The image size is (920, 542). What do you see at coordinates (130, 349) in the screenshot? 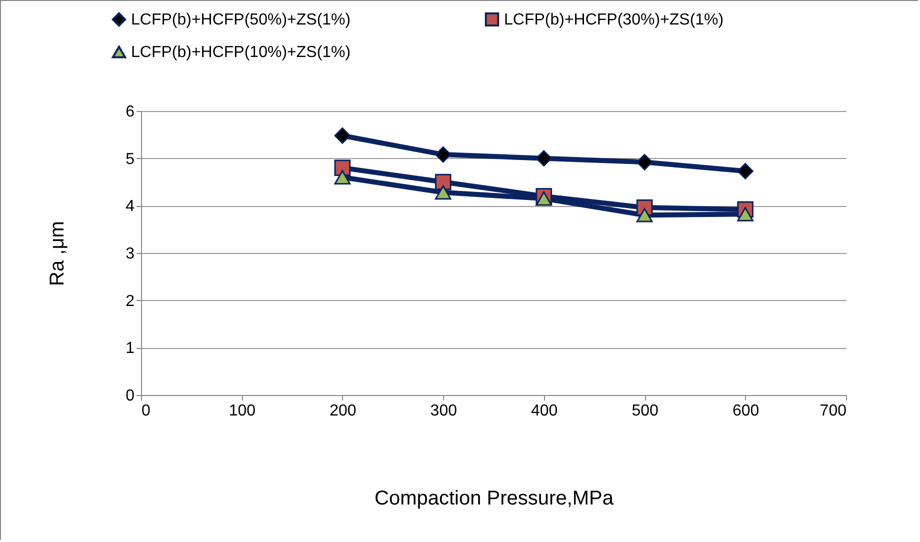
I see `y-tick-label: 1` at bounding box center [130, 349].